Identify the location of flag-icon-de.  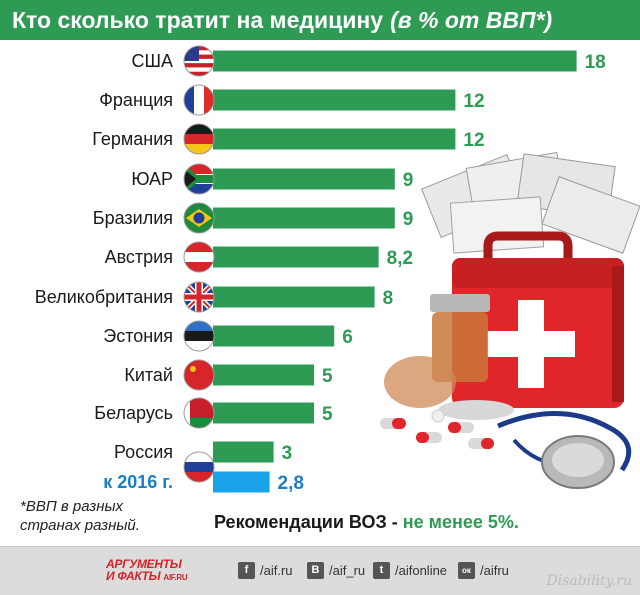
(199, 139).